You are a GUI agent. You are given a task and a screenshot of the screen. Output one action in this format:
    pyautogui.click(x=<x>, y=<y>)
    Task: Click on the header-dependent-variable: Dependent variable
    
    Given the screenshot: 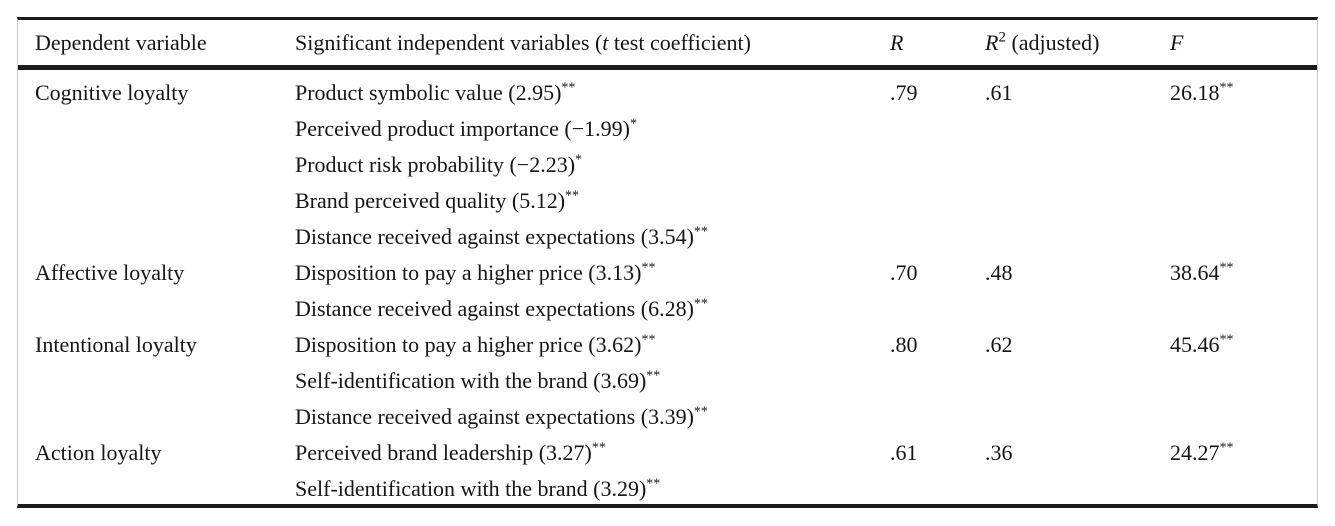 What is the action you would take?
    pyautogui.click(x=121, y=42)
    